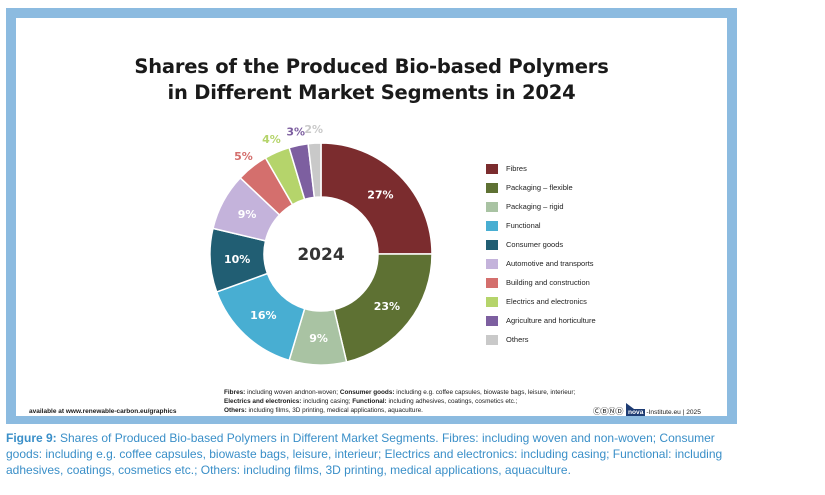 The image size is (825, 495). I want to click on legend-label: Others, so click(517, 339).